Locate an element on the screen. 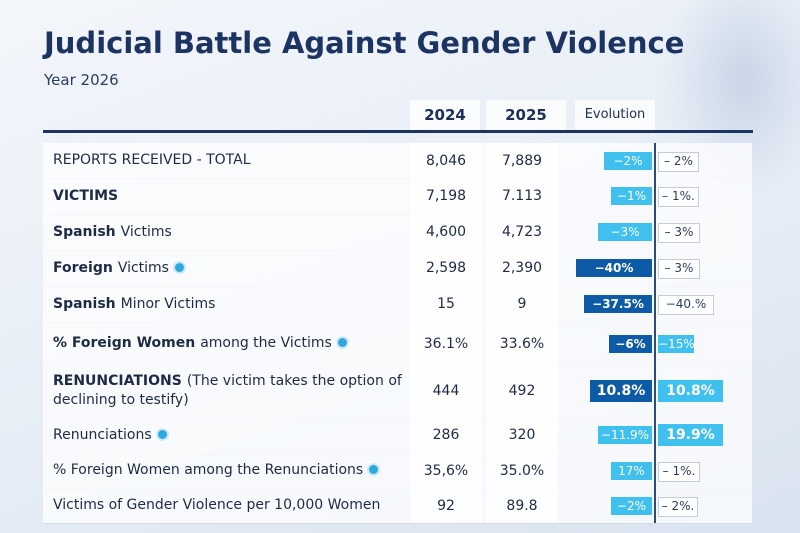 The width and height of the screenshot is (800, 533). evolution-pill: 17% is located at coordinates (631, 470).